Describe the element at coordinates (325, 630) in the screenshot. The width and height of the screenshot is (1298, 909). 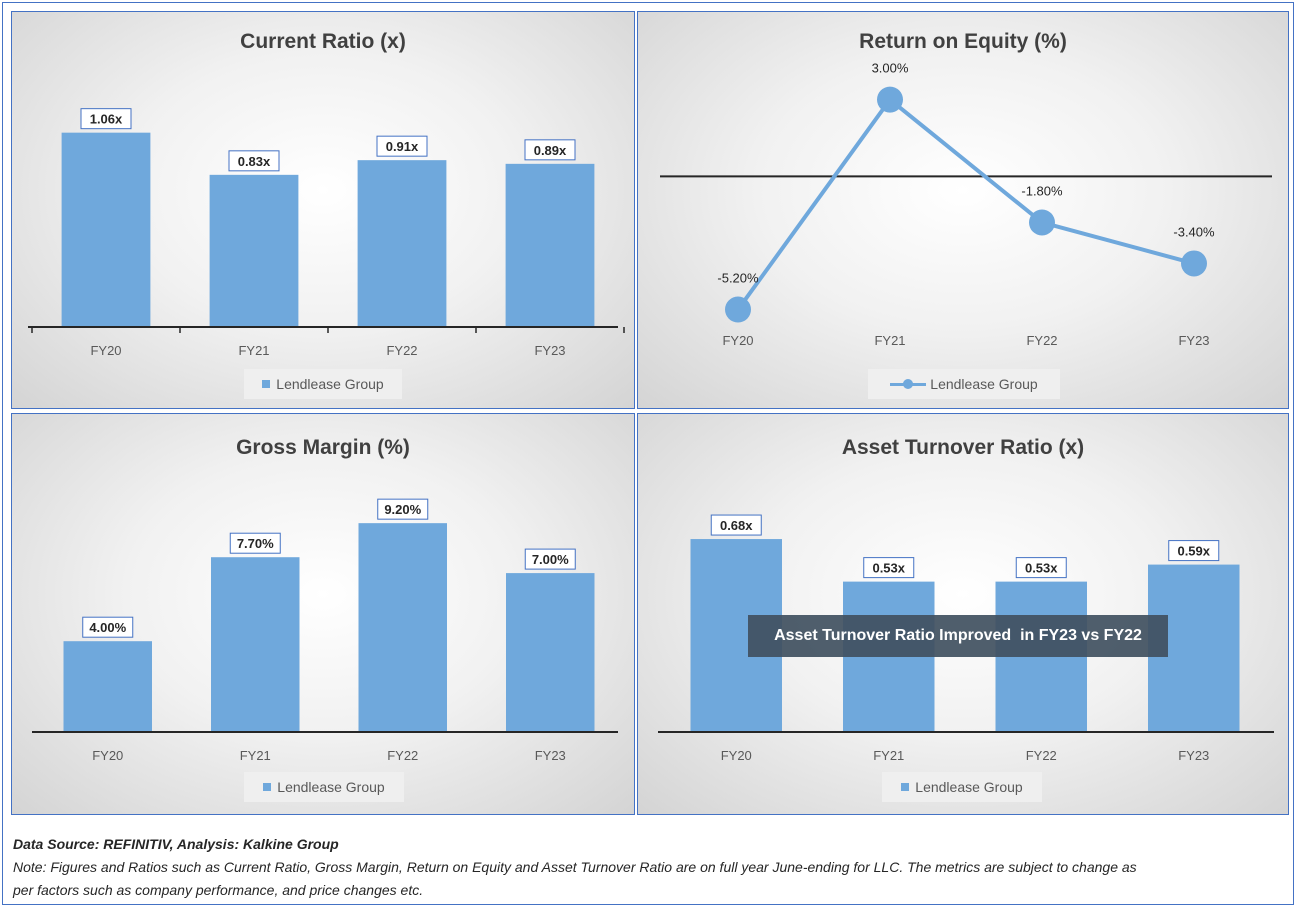
I see `gross-margin-plot: 4.00% FY20 7.70% FY21 9.20% FY22 7.00% FY23` at that location.